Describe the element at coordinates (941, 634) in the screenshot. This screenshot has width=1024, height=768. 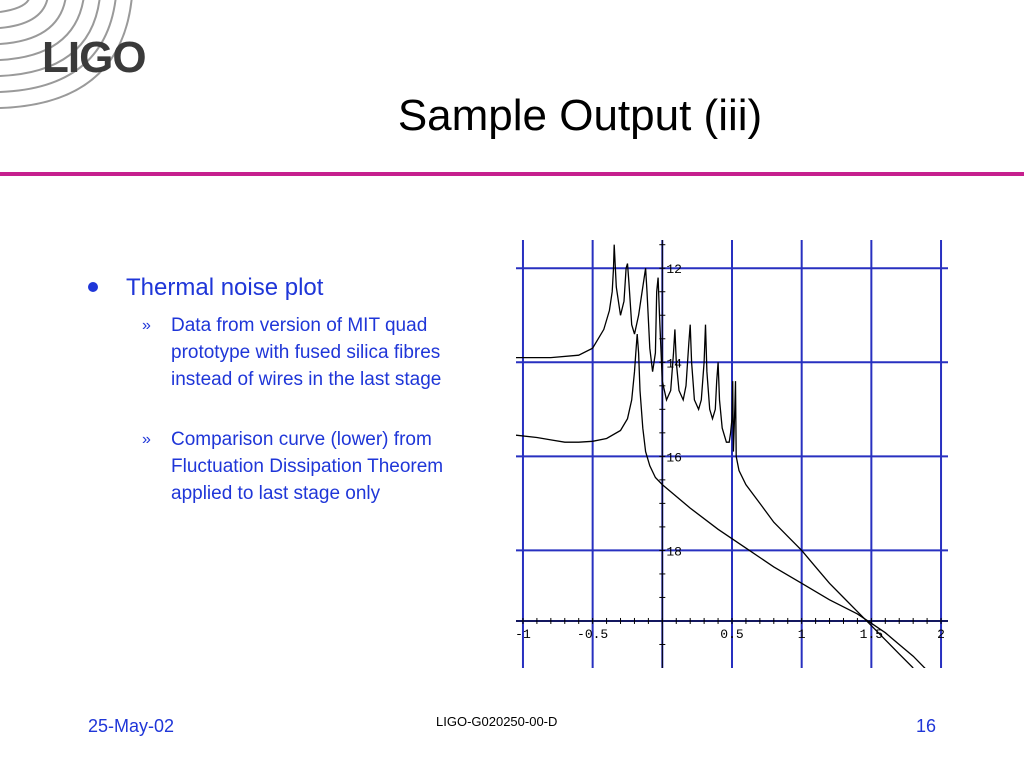
I see `x-tick-label: 2` at that location.